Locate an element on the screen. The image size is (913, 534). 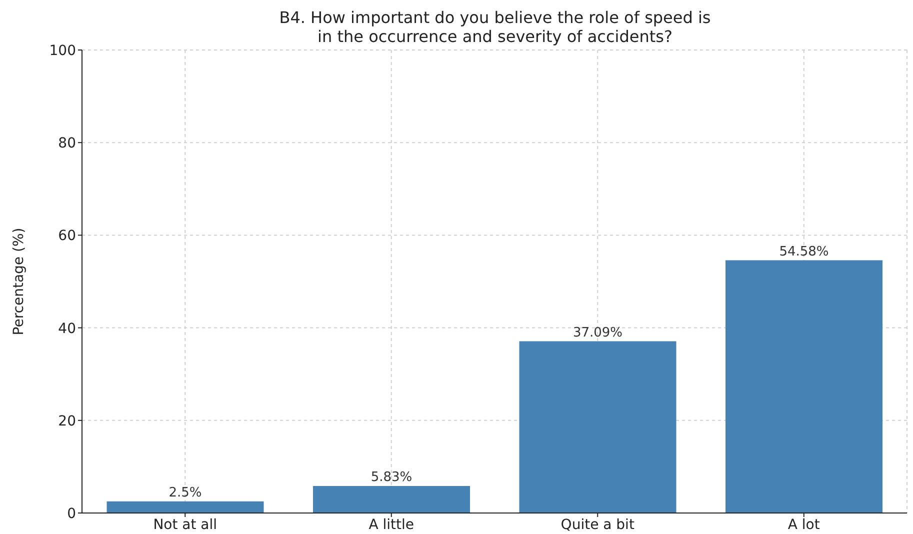
x-tick-label: Quite a bit is located at coordinates (597, 524).